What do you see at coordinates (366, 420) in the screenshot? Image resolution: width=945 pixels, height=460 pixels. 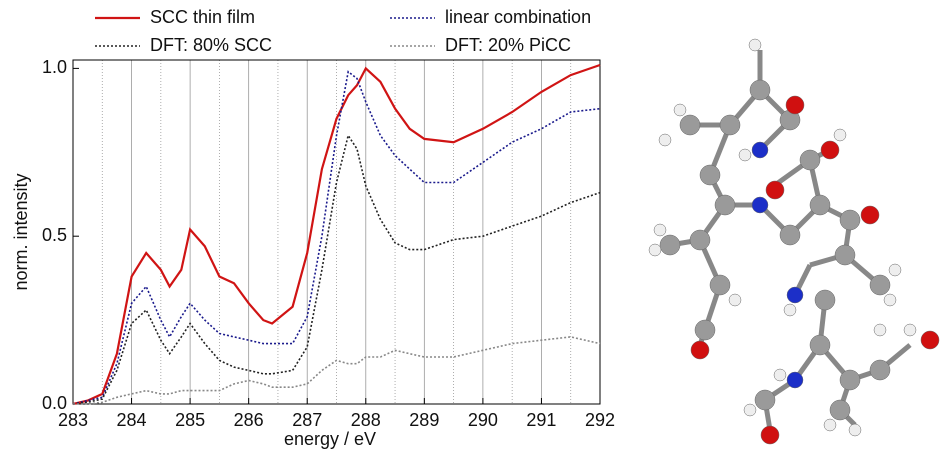 I see `x-tick-label: 288` at bounding box center [366, 420].